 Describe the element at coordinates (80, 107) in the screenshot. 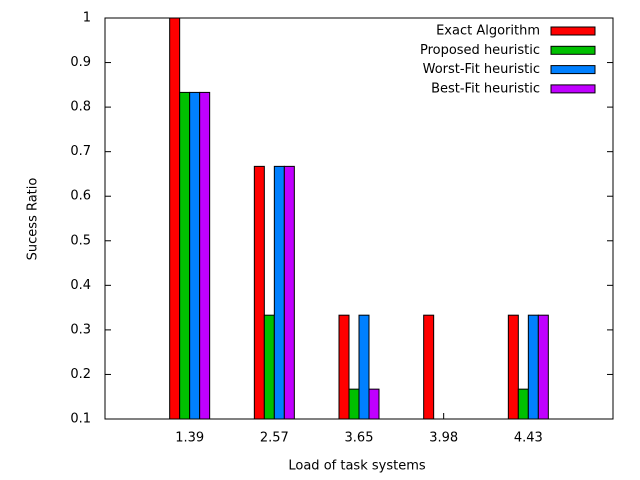

I see `y-tick-label: 0.8` at that location.